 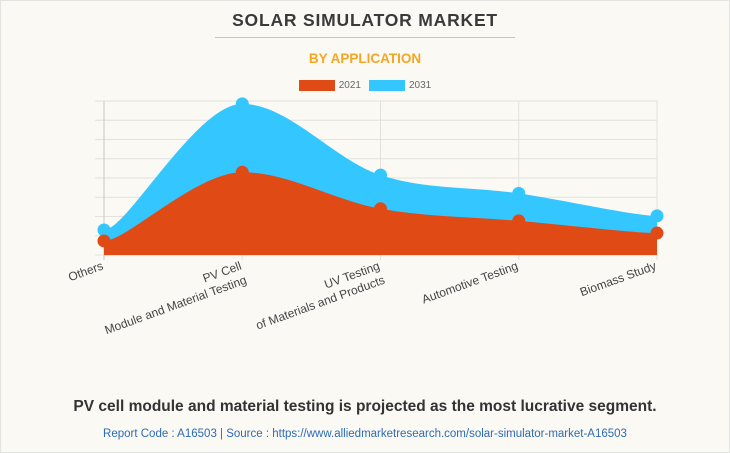 What do you see at coordinates (176, 305) in the screenshot?
I see `x-tick-label-line: Module and Material Testing` at bounding box center [176, 305].